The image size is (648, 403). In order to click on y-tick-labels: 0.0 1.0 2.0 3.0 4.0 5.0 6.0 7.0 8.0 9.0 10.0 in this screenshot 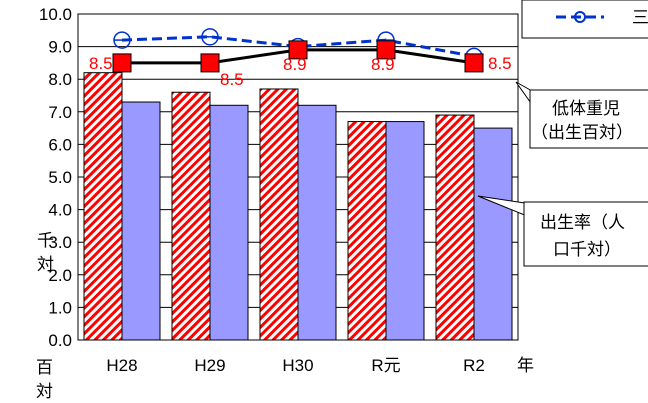, I will do `click(55, 177)`.